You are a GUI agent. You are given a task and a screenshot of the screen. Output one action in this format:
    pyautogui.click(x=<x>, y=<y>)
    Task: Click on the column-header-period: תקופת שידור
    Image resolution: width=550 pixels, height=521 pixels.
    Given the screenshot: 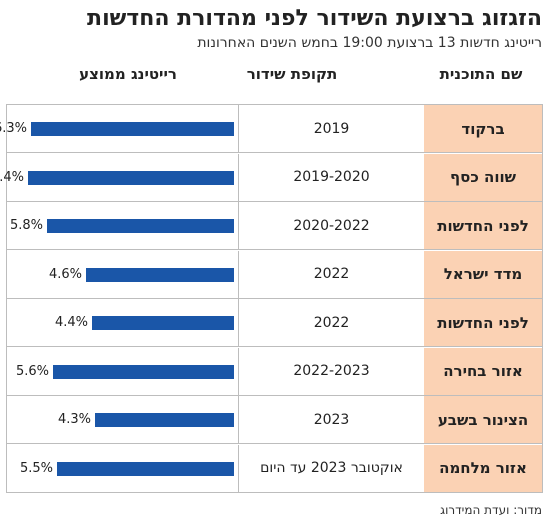 What is the action you would take?
    pyautogui.click(x=292, y=74)
    